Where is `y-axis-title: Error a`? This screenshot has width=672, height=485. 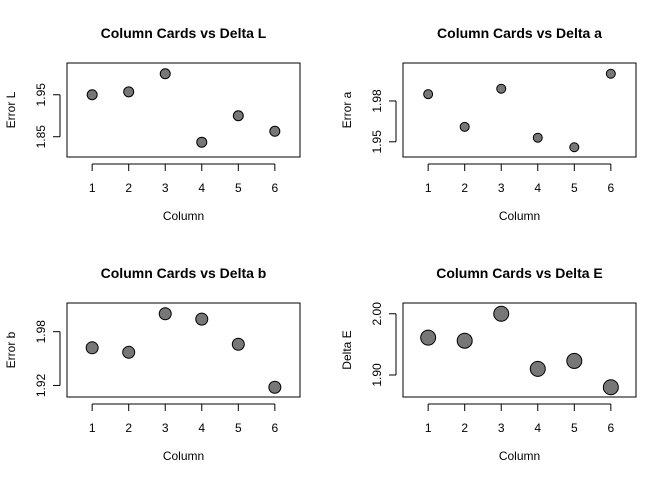 y-axis-title: Error a is located at coordinates (347, 109).